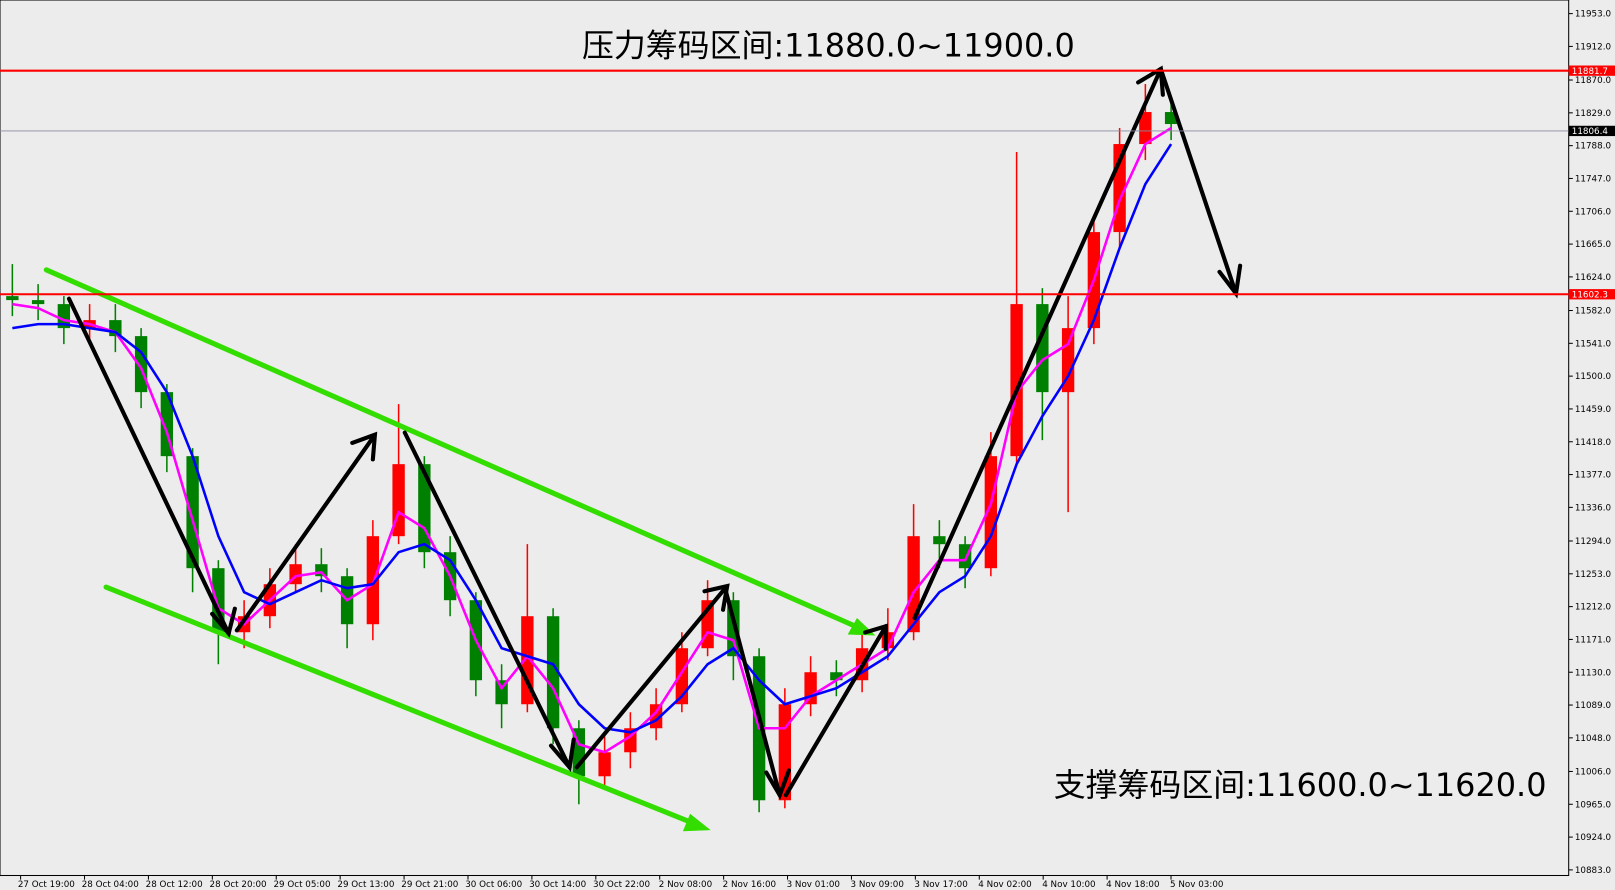 The width and height of the screenshot is (1615, 890). Describe the element at coordinates (110, 885) in the screenshot. I see `x-tick-label: 28 Oct 04:00` at that location.